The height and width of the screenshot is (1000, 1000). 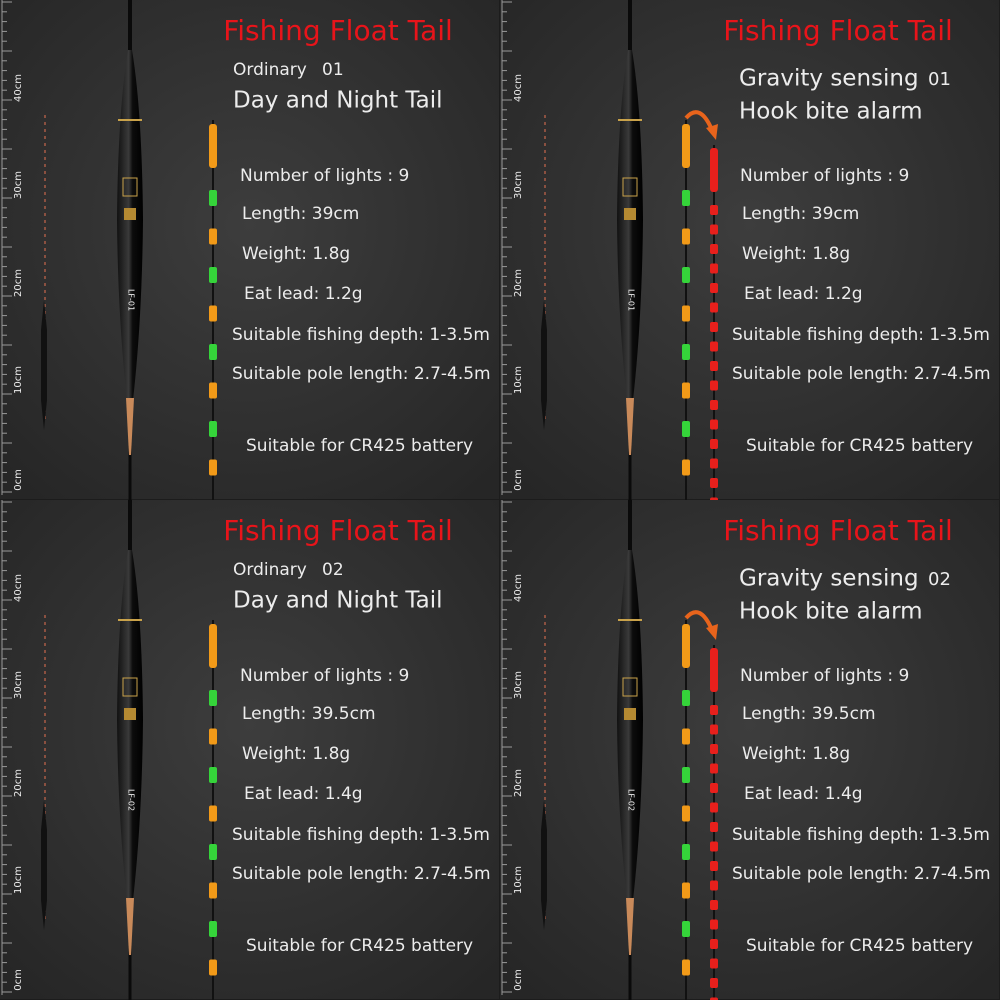 I want to click on mode-label: Gravity sensing, so click(x=829, y=79).